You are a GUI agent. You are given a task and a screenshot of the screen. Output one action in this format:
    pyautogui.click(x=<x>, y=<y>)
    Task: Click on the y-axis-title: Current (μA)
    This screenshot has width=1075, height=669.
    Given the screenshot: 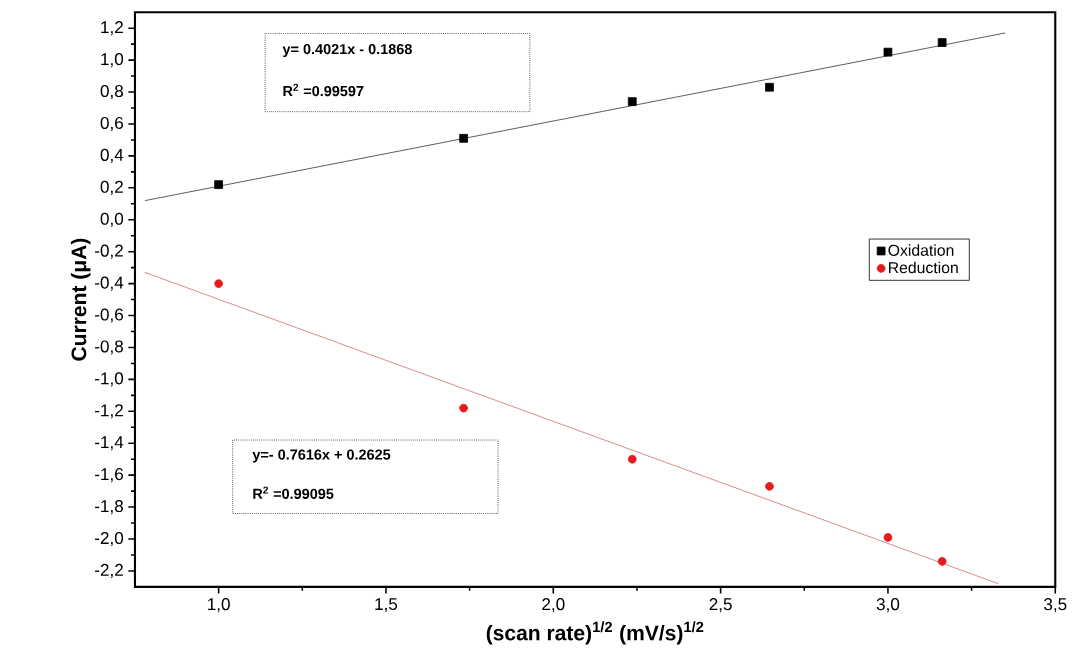 What is the action you would take?
    pyautogui.click(x=80, y=299)
    